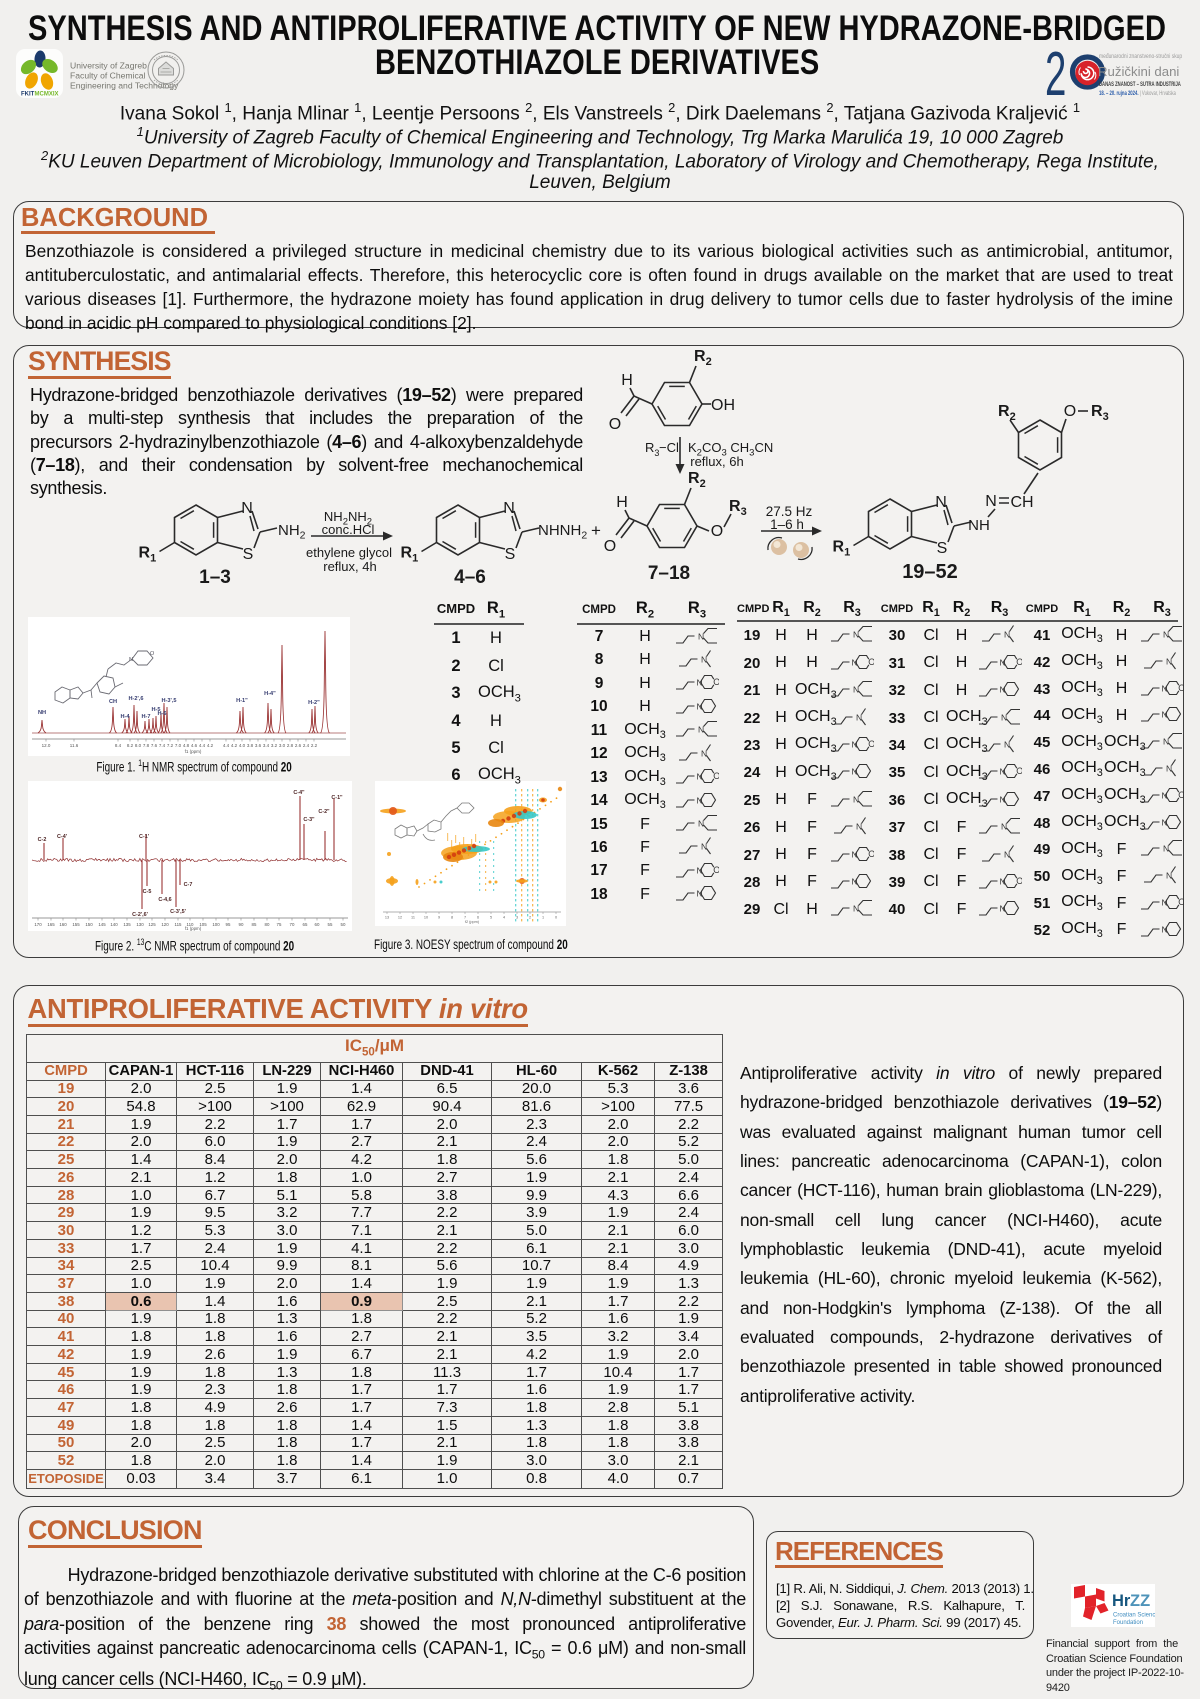  Describe the element at coordinates (787, 524) in the screenshot. I see `svg-text: 1–6 h` at that location.